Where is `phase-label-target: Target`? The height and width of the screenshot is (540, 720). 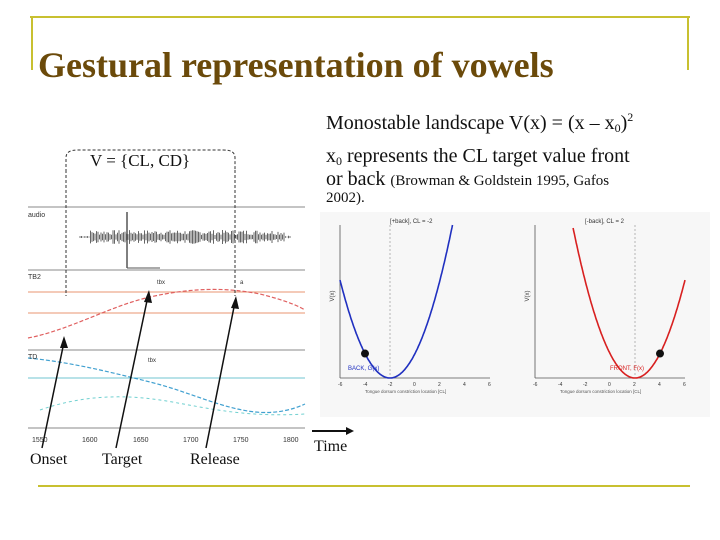 phase-label-target: Target is located at coordinates (122, 459).